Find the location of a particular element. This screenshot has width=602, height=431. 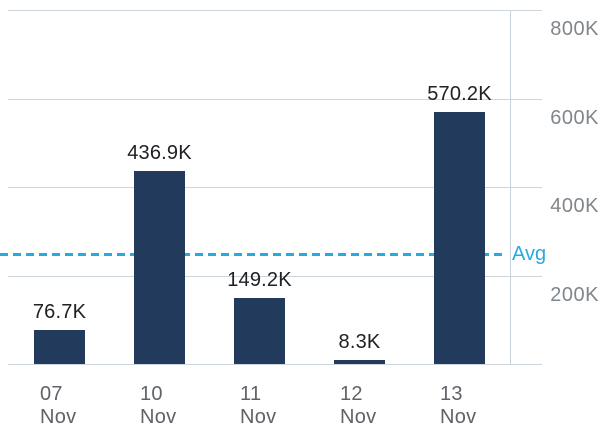

bar-11-nov is located at coordinates (259, 331).